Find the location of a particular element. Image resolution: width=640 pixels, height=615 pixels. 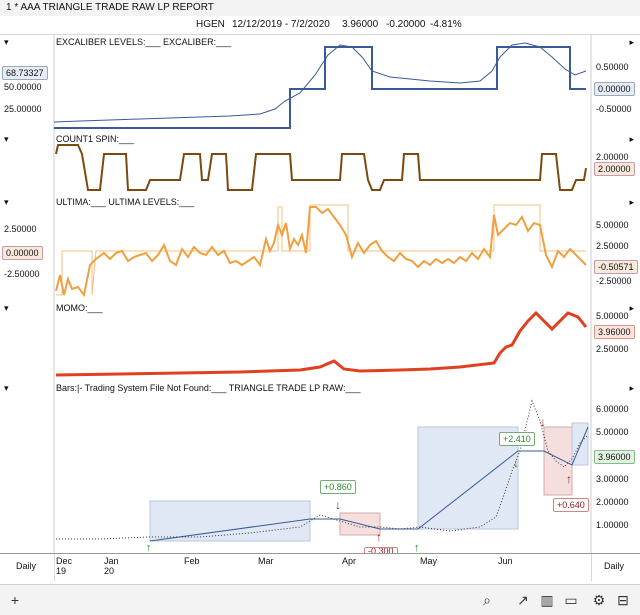

momo-plot is located at coordinates (322, 341).